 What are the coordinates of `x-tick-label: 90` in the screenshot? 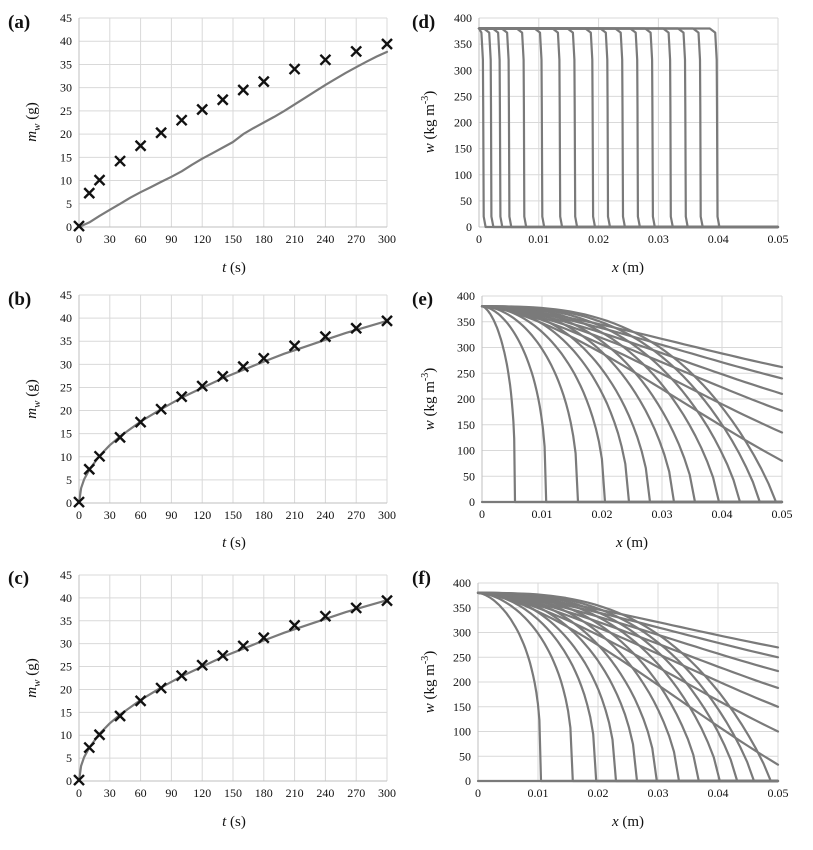 It's located at (171, 793).